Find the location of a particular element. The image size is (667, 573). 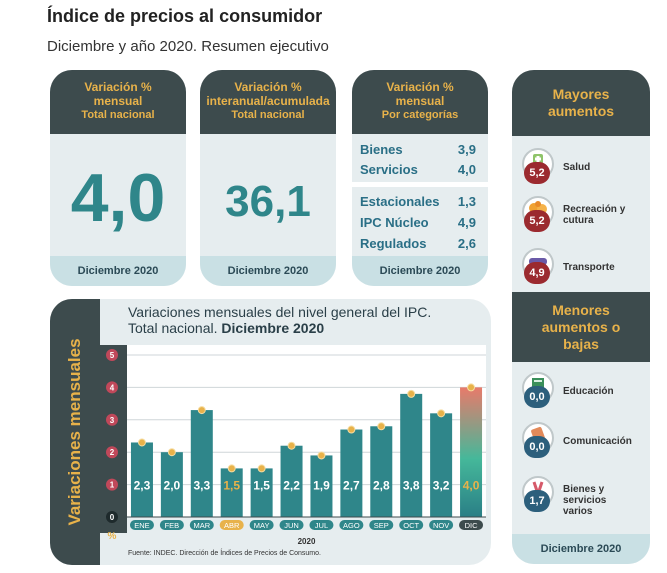

side-footer: Diciembre 2020 is located at coordinates (581, 549).